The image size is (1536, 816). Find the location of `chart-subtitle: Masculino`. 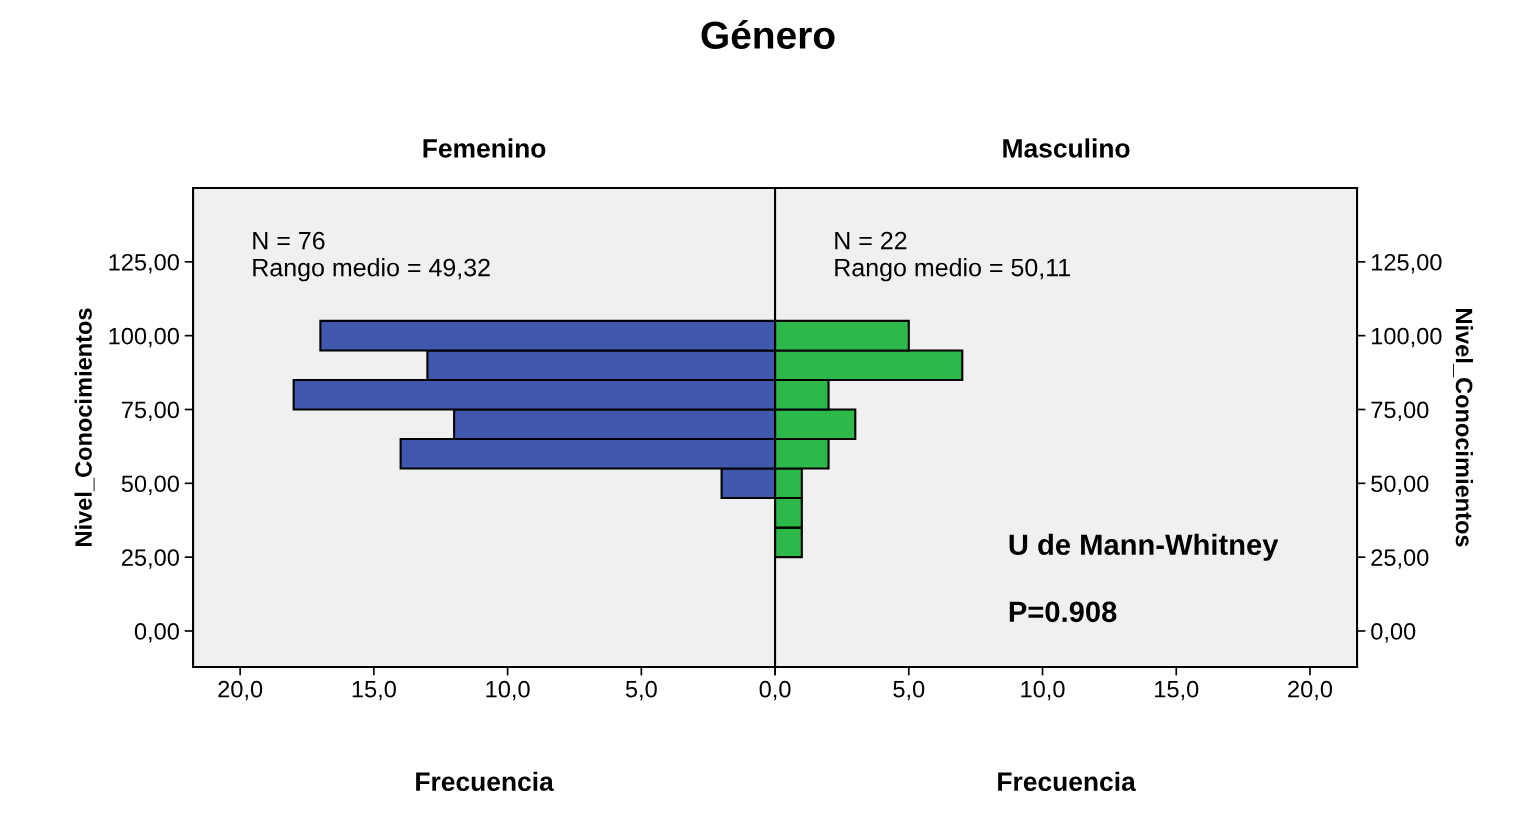

chart-subtitle: Masculino is located at coordinates (1066, 148).